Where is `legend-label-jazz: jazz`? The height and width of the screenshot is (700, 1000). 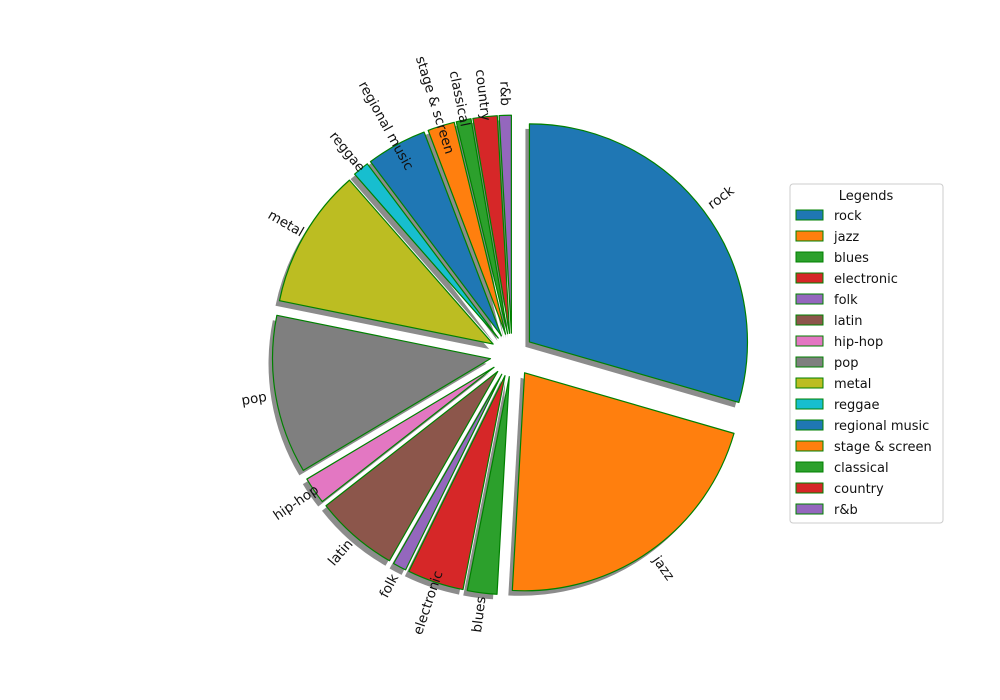 legend-label-jazz: jazz is located at coordinates (846, 237).